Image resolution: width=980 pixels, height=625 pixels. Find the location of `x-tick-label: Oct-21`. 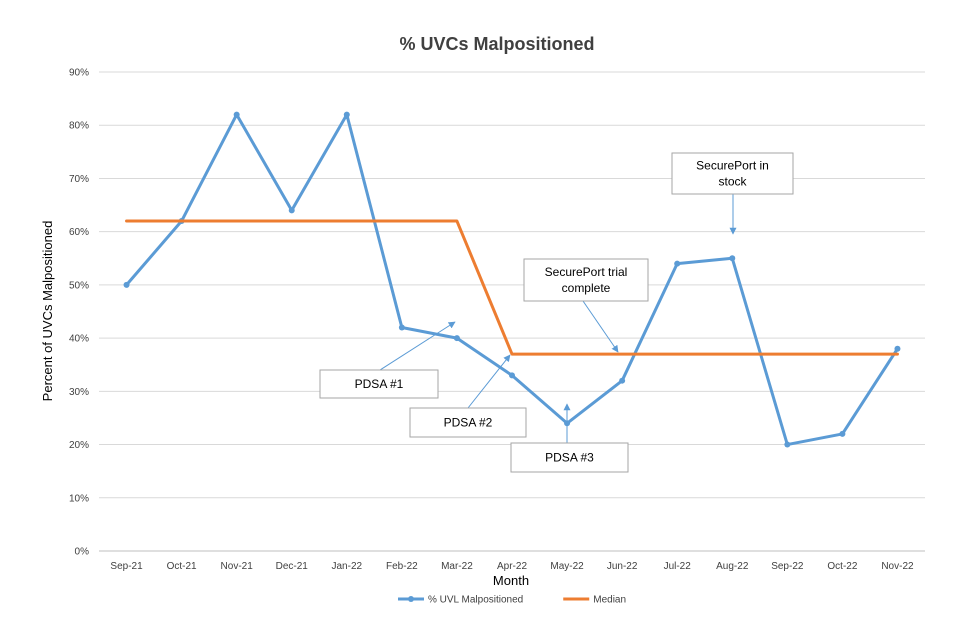

x-tick-label: Oct-21 is located at coordinates (182, 566).